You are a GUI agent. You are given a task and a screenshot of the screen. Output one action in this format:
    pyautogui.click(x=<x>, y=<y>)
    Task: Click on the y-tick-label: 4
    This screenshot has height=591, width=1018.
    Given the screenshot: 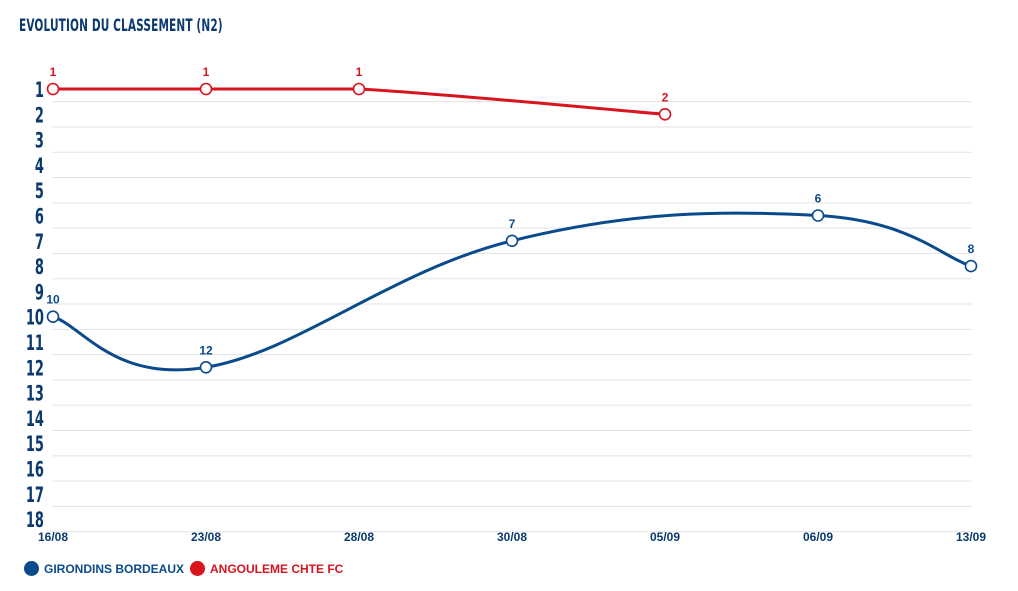 What is the action you would take?
    pyautogui.click(x=39, y=167)
    